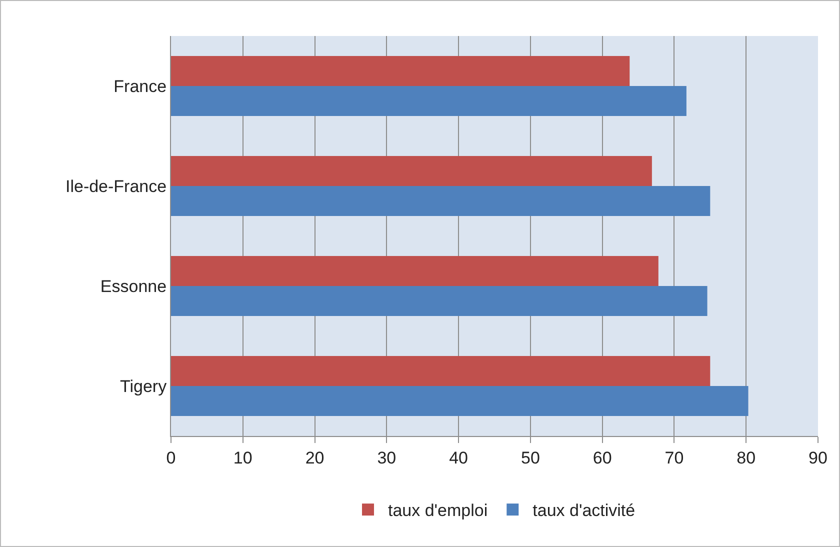 The image size is (840, 547). I want to click on x-tick-label: 40, so click(458, 458).